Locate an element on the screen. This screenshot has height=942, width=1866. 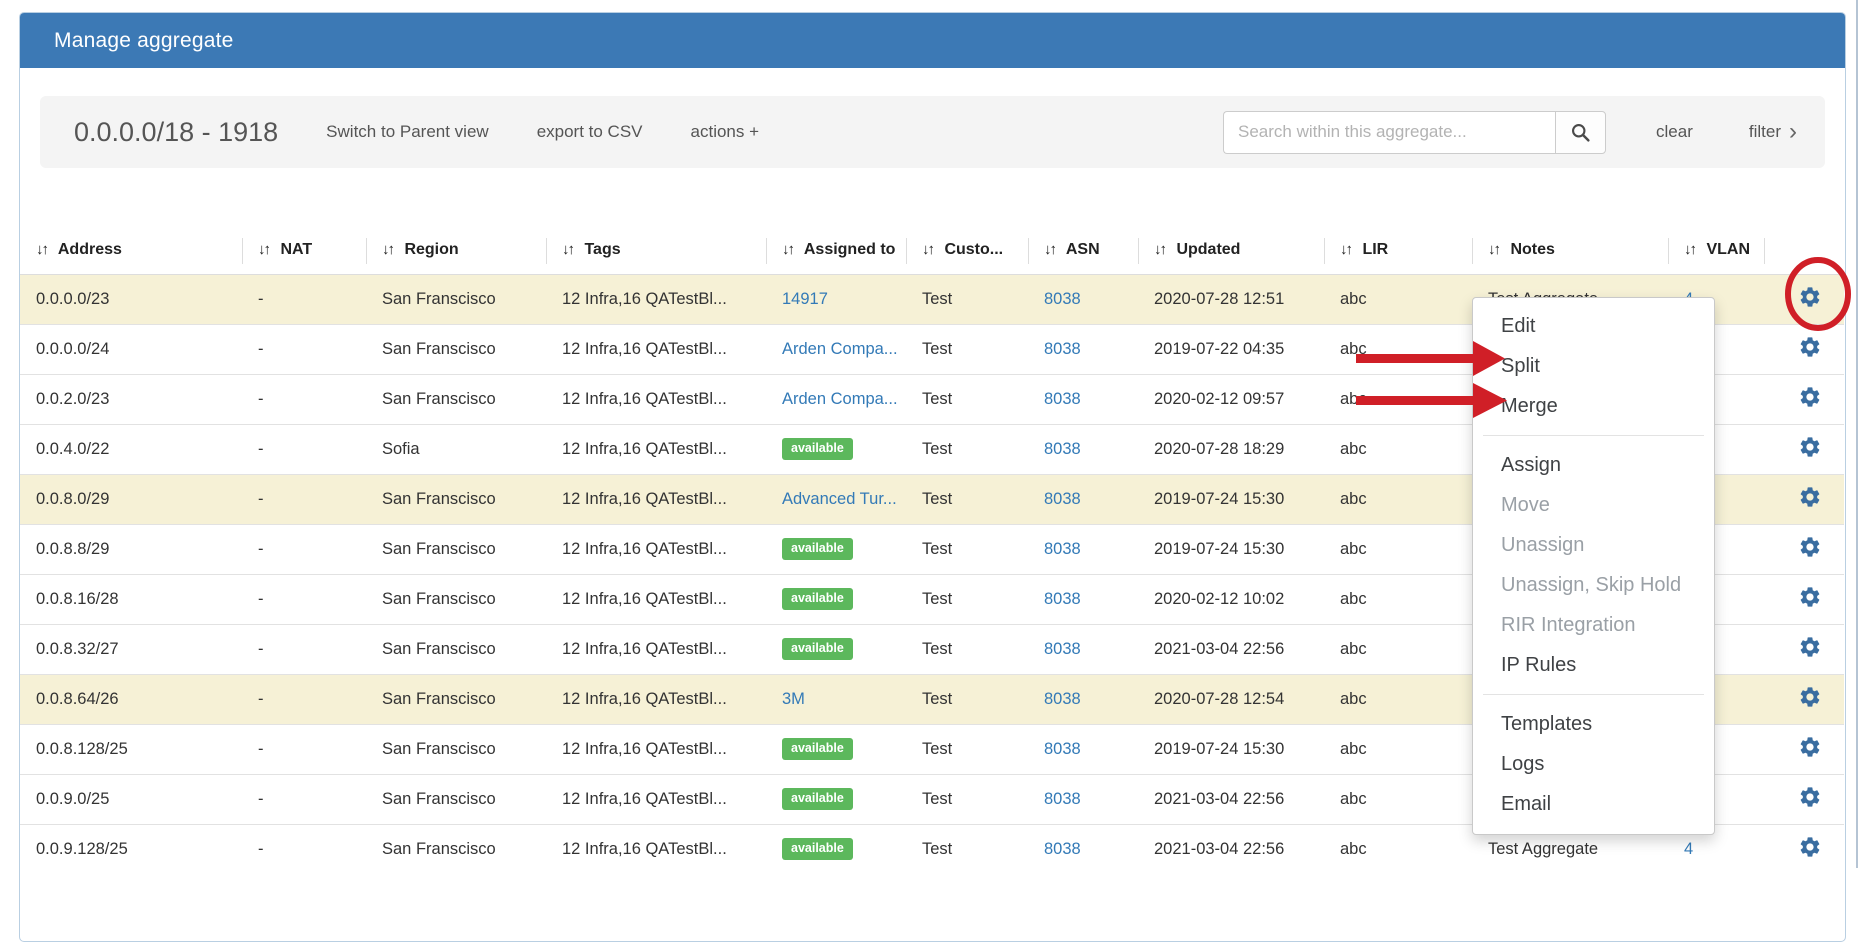
column-header-nat: ↓↑ NAT is located at coordinates (304, 251).